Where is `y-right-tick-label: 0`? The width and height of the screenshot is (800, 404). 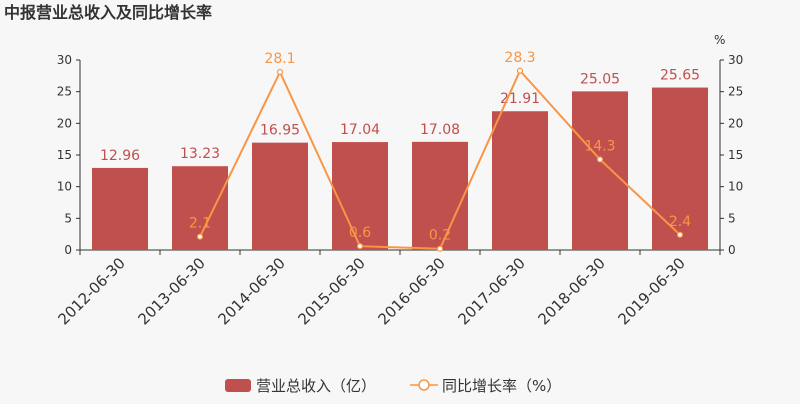 y-right-tick-label: 0 is located at coordinates (732, 250).